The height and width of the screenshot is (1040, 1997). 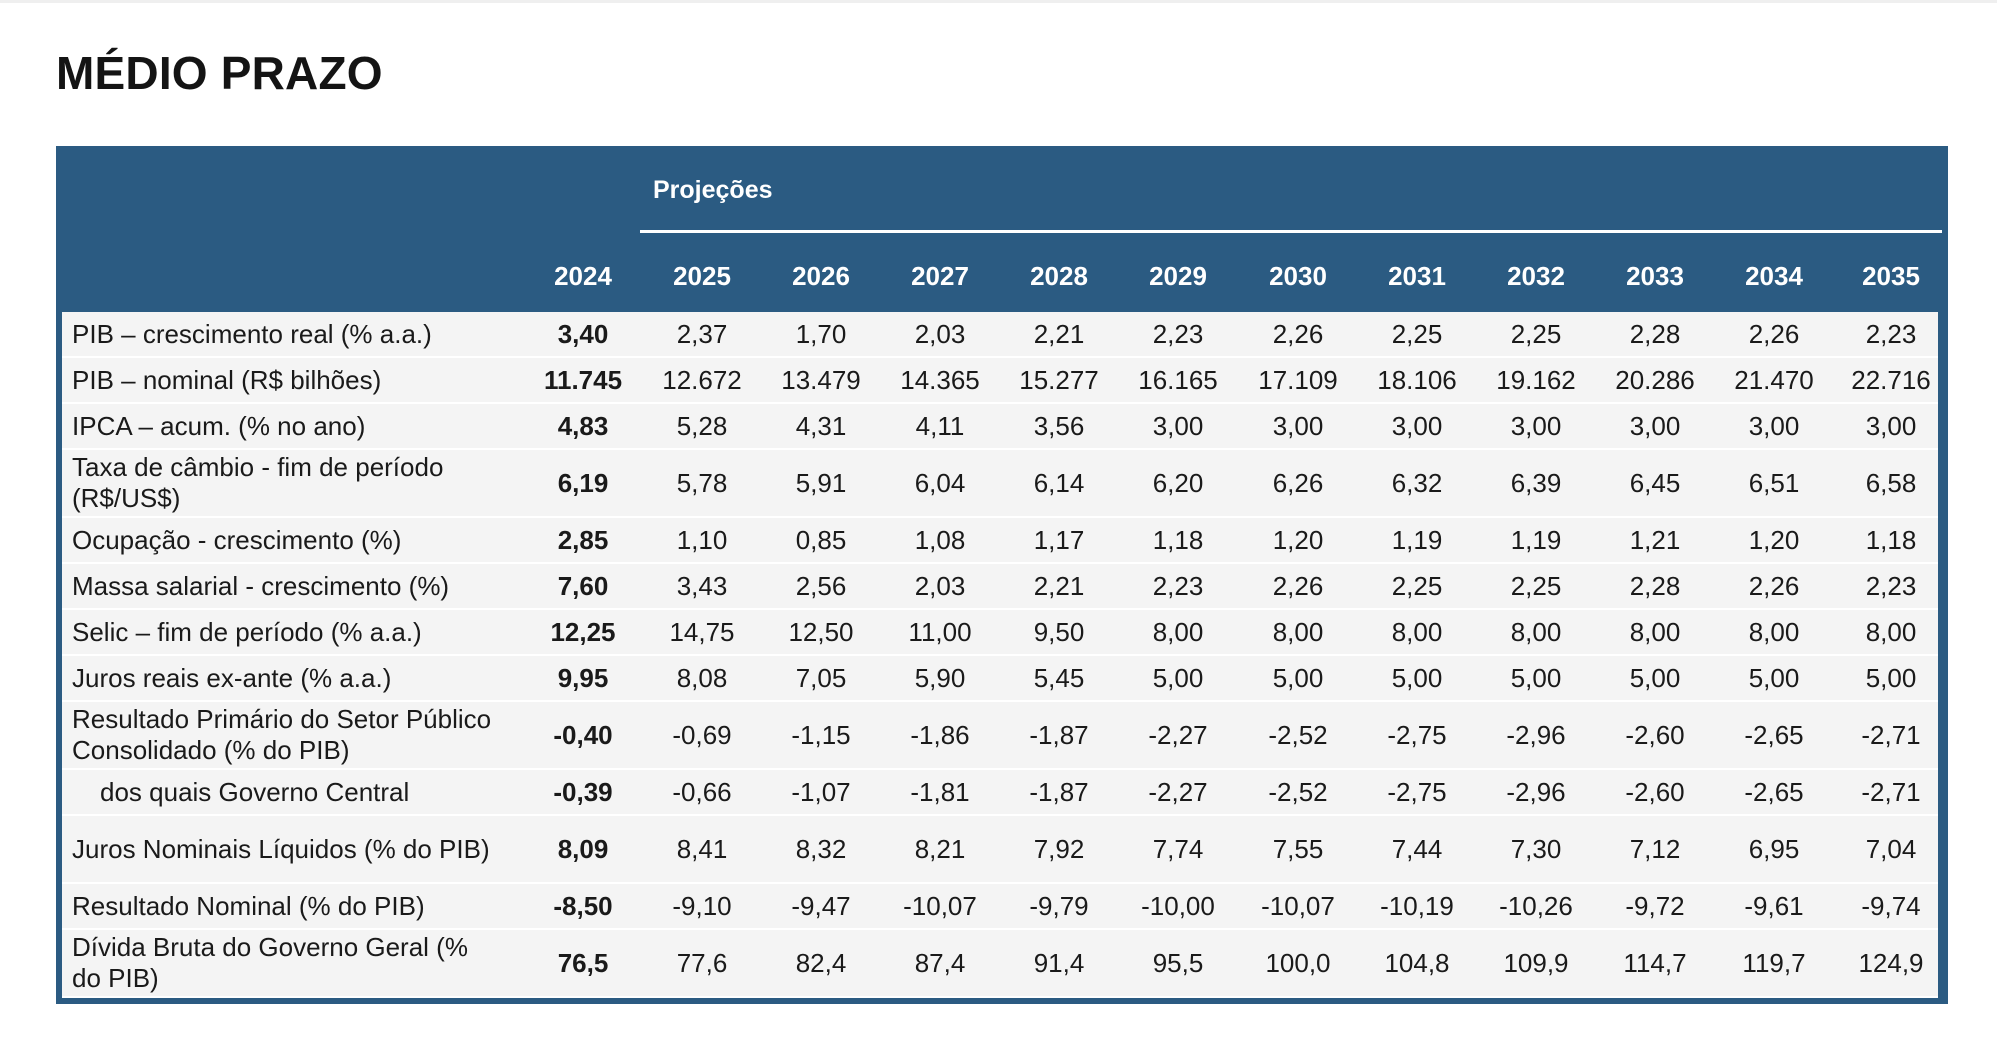 What do you see at coordinates (583, 631) in the screenshot?
I see `cell-2024: 12,25` at bounding box center [583, 631].